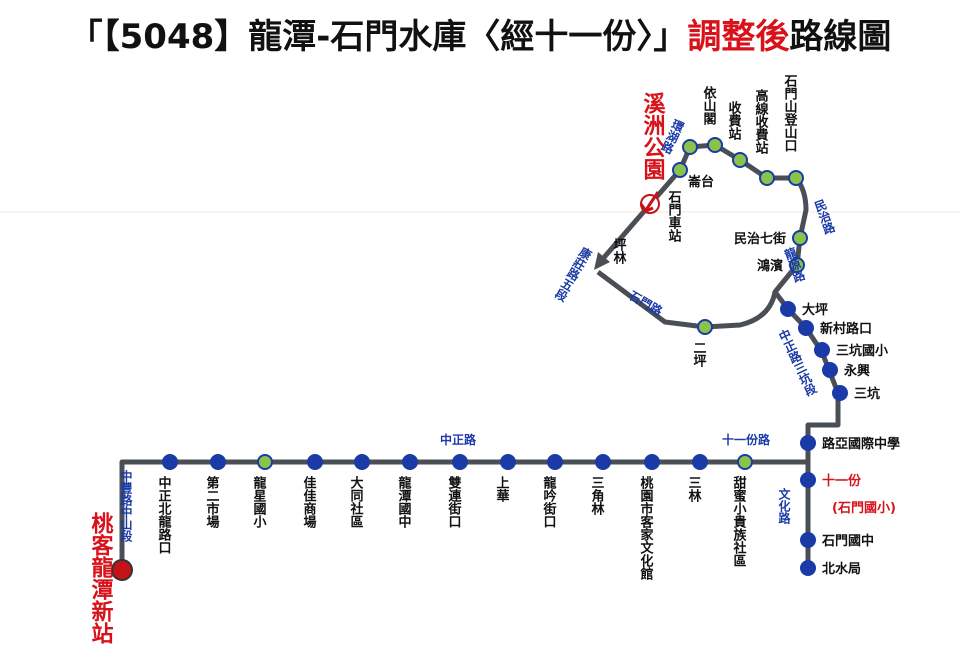  I want to click on road-label: 中豐路中山段, so click(126, 506).